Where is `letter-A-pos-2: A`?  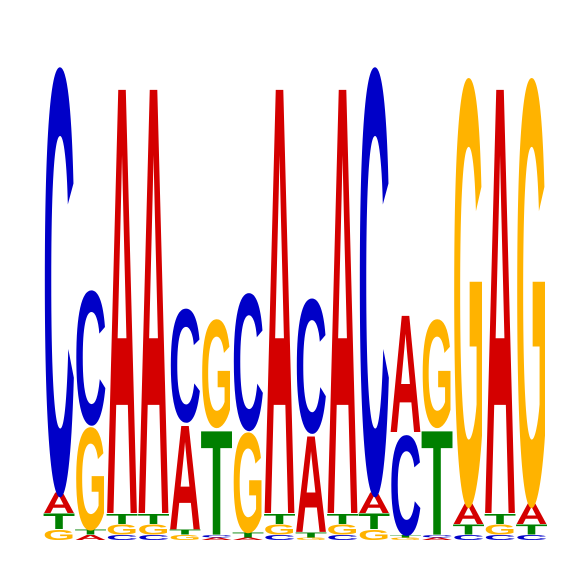 letter-A-pos-2: A is located at coordinates (91, 537).